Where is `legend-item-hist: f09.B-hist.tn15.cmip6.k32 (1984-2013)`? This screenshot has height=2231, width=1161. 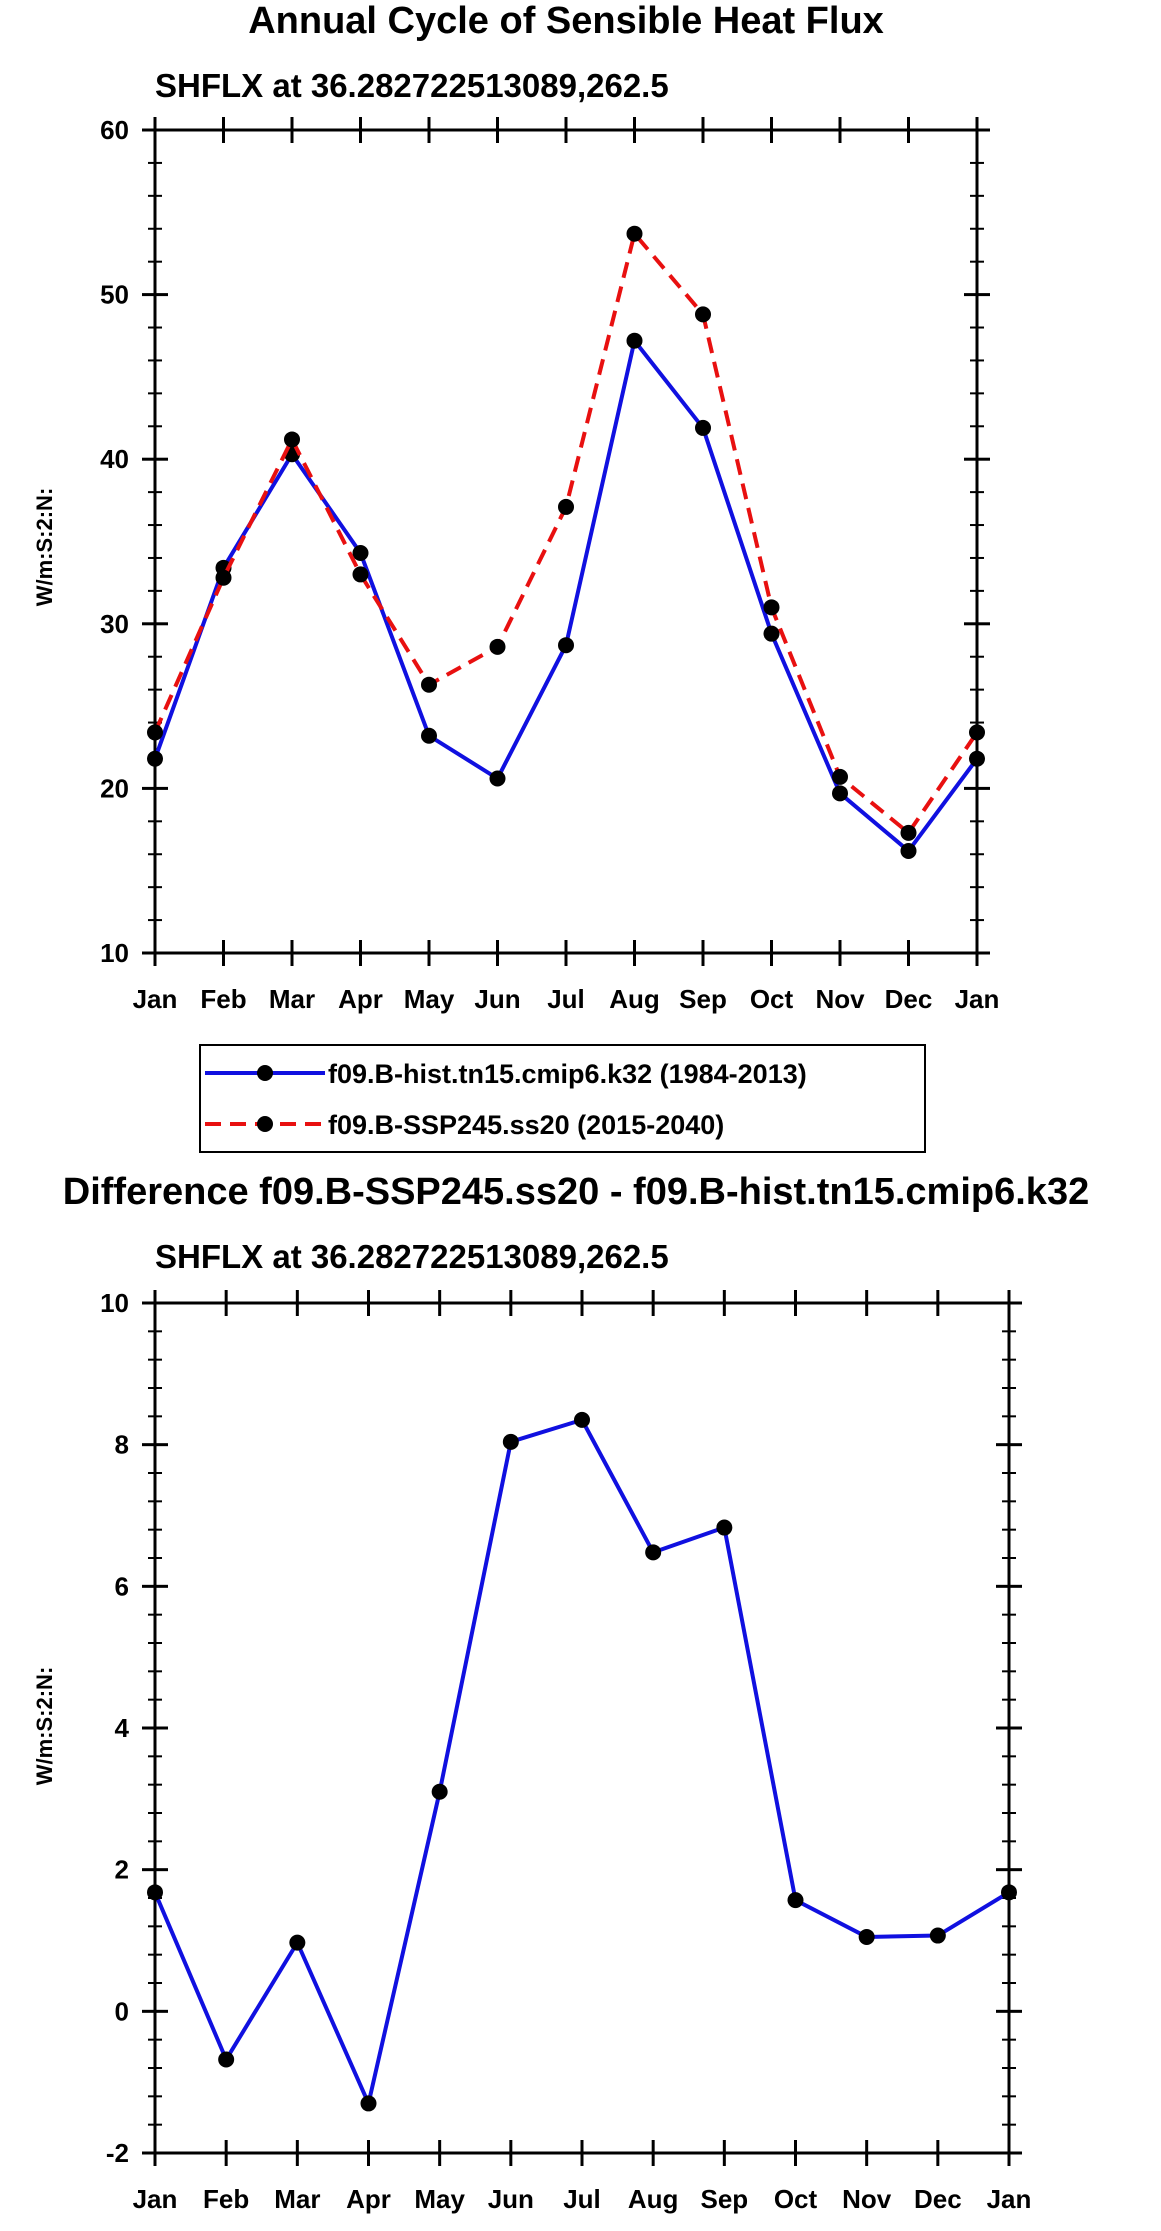
legend-item-hist: f09.B-hist.tn15.cmip6.k32 (1984-2013) is located at coordinates (506, 1074).